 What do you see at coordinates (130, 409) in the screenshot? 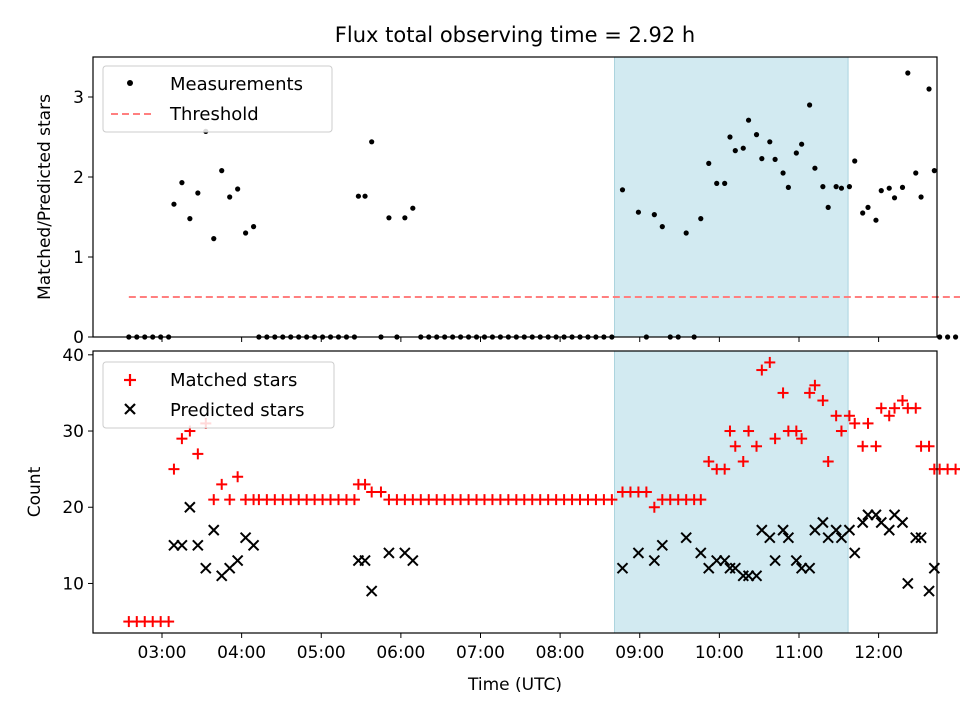
I see `legend-x-marker` at bounding box center [130, 409].